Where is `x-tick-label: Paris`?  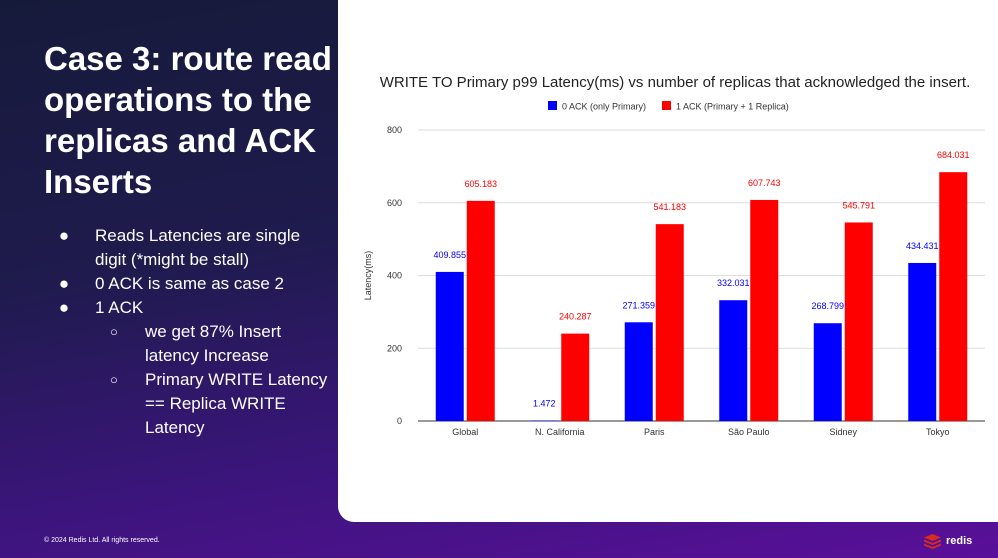 x-tick-label: Paris is located at coordinates (654, 432).